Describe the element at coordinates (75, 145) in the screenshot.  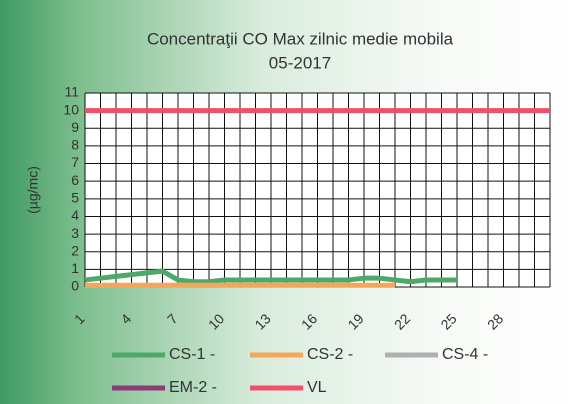
I see `y-tick-label: 8` at that location.